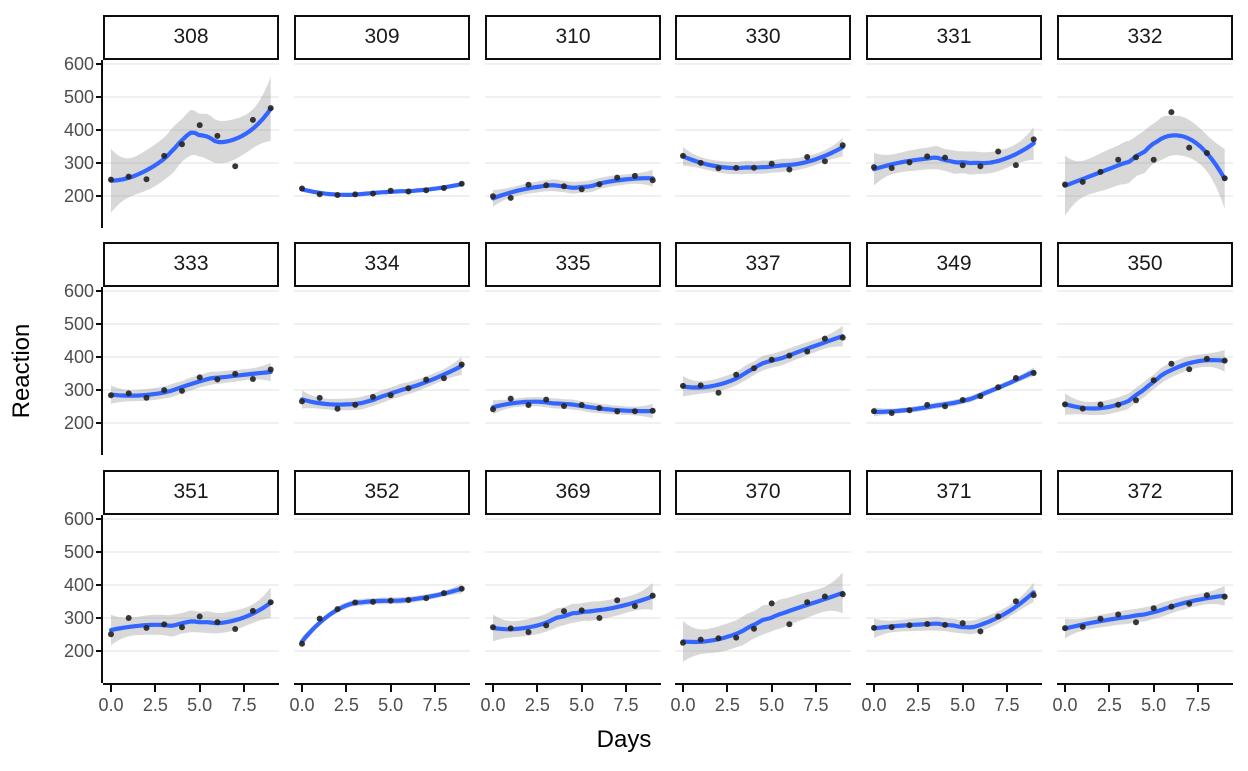 Image resolution: width=1248 pixels, height=771 pixels. What do you see at coordinates (573, 263) in the screenshot?
I see `facet-strip-label: 335` at bounding box center [573, 263].